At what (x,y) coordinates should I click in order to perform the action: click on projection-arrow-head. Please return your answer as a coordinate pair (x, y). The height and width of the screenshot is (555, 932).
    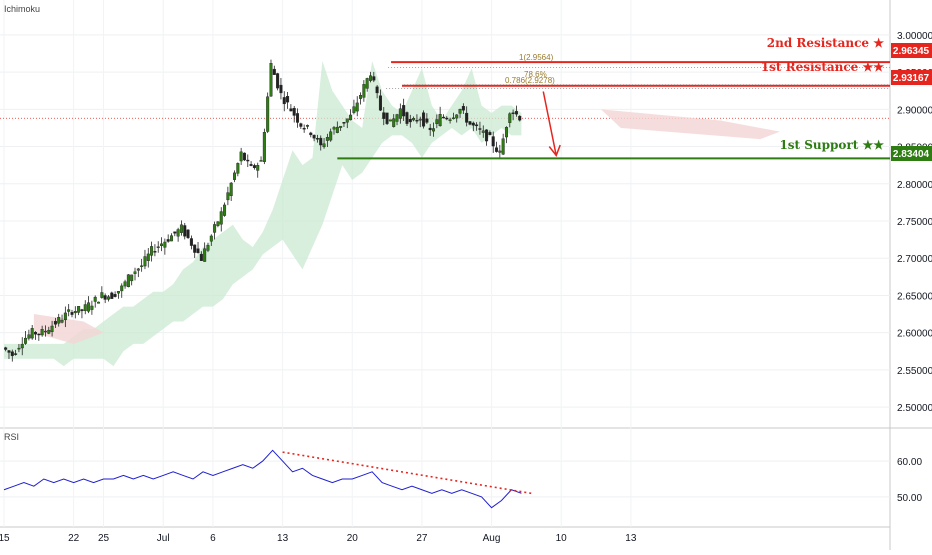
    Looking at the image, I should click on (554, 150).